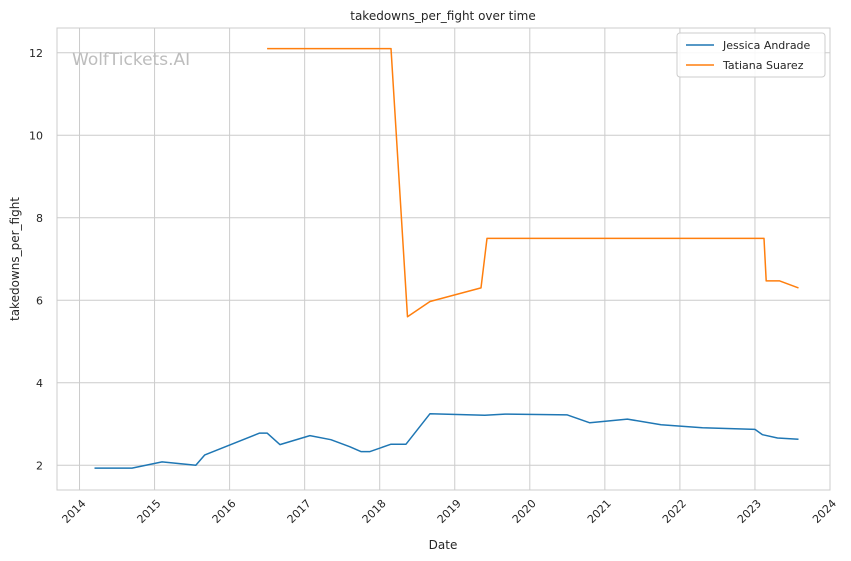 The height and width of the screenshot is (561, 851). I want to click on x-axis-title: Date, so click(443, 545).